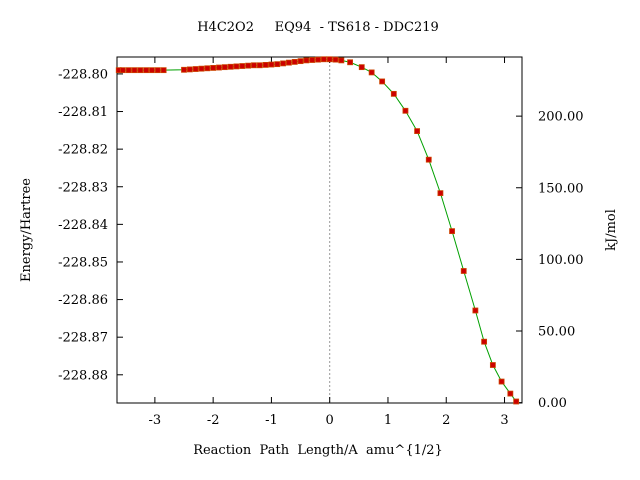 This screenshot has height=480, width=640. What do you see at coordinates (26, 230) in the screenshot?
I see `y-axis-title-left: Energy/Hartree` at bounding box center [26, 230].